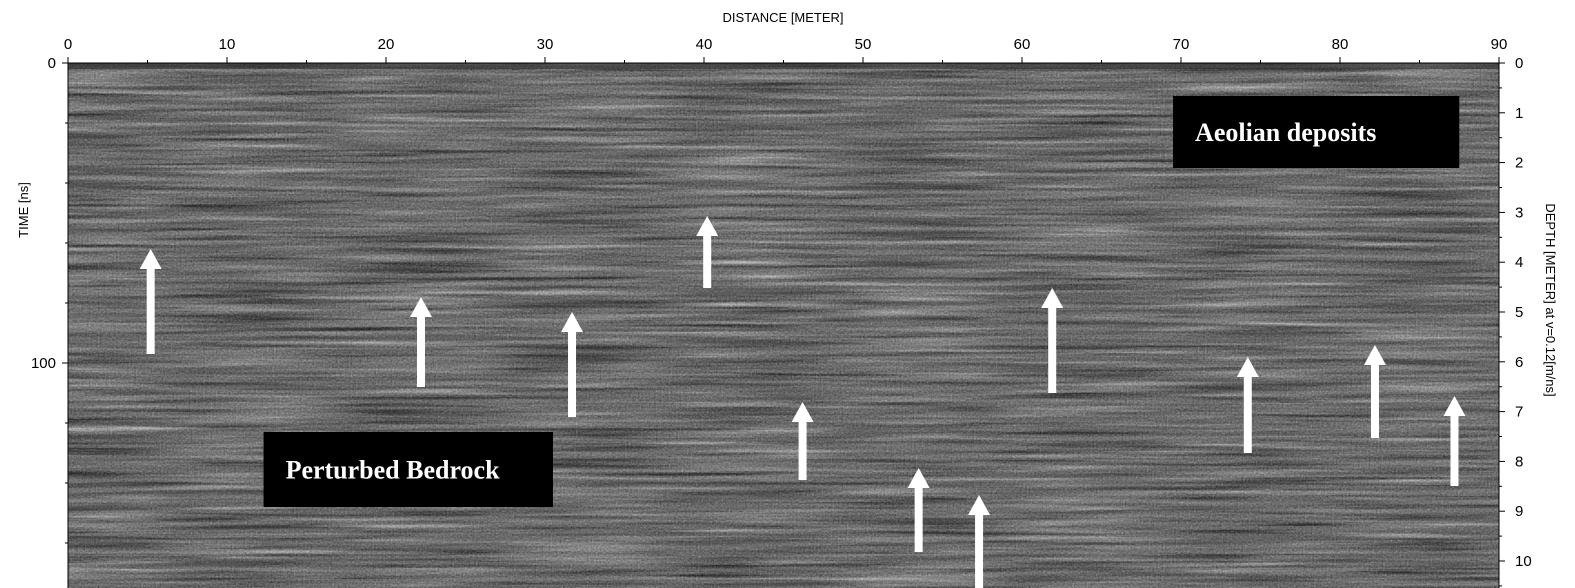 The width and height of the screenshot is (1575, 588). What do you see at coordinates (1519, 212) in the screenshot?
I see `y2-tick-label: 3` at bounding box center [1519, 212].